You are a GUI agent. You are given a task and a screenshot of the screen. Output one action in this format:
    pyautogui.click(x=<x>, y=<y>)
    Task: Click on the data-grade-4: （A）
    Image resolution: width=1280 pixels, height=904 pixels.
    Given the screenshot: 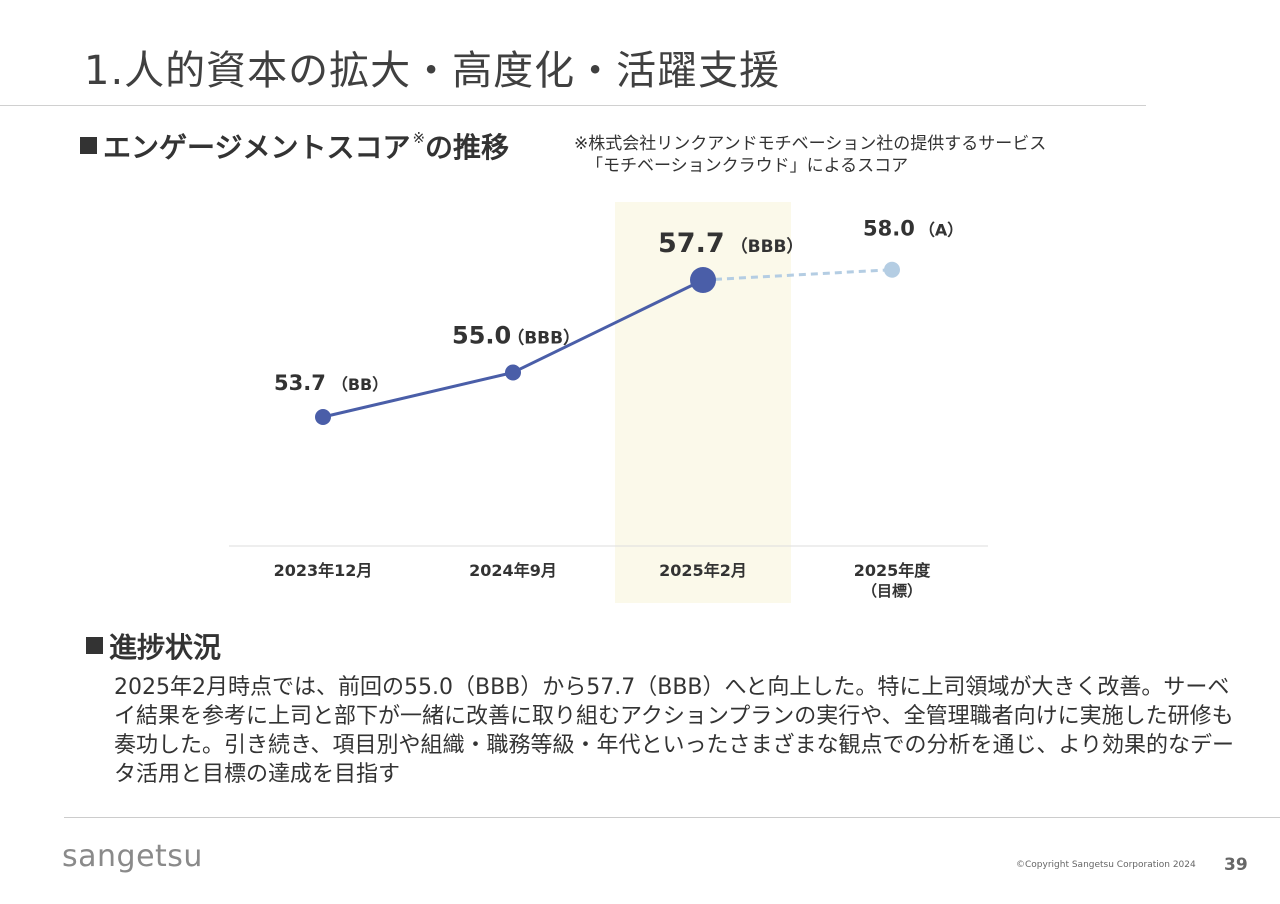 What is the action you would take?
    pyautogui.click(x=941, y=230)
    